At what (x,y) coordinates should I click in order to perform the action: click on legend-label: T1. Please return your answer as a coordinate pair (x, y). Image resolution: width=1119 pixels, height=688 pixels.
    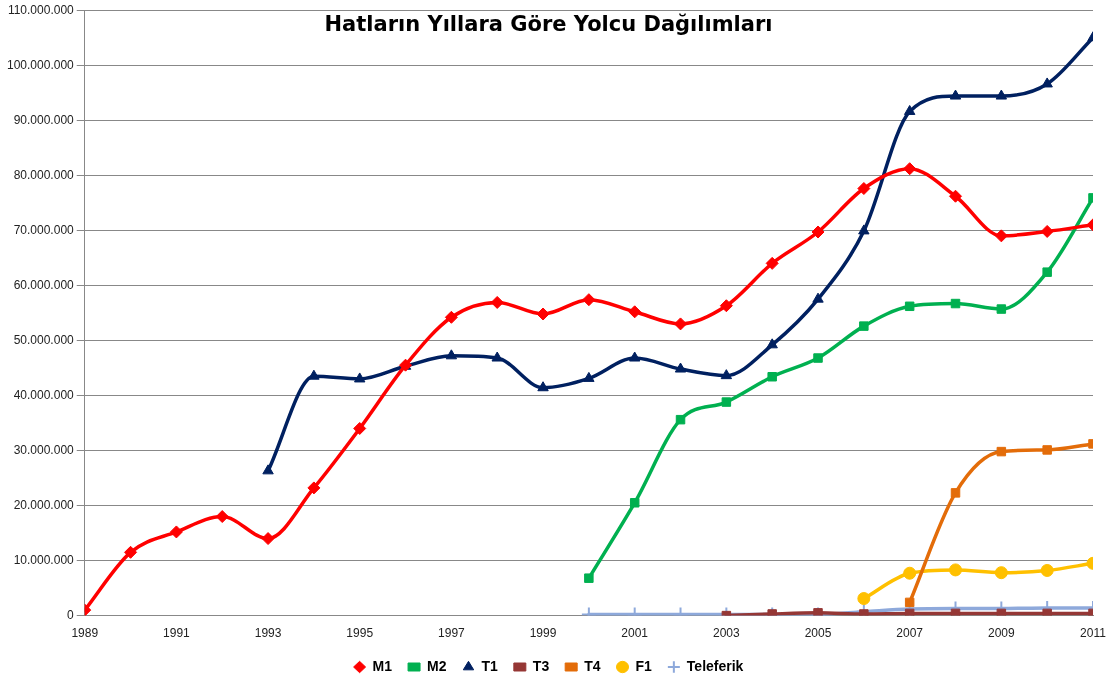
    Looking at the image, I should click on (490, 665).